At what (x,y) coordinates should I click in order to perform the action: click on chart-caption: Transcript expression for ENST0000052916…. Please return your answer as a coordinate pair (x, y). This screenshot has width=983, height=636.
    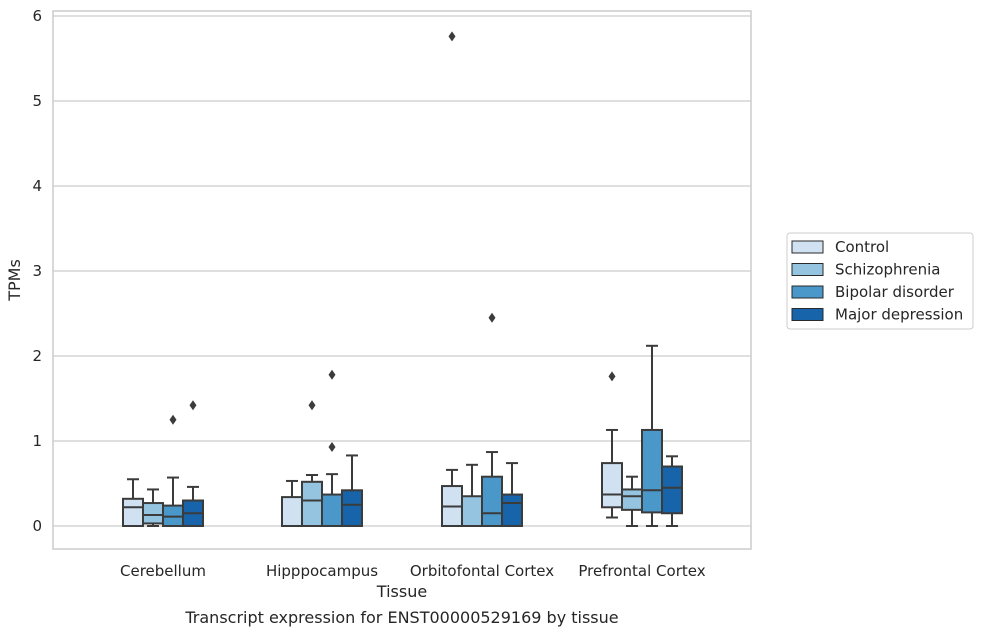
    Looking at the image, I should click on (401, 617).